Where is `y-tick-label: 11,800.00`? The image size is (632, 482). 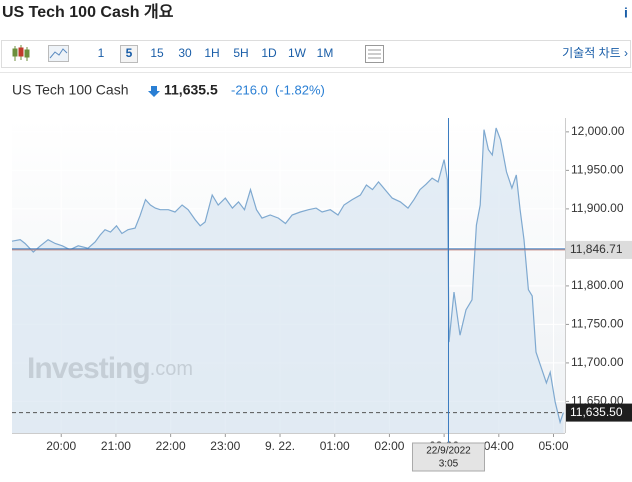
y-tick-label: 11,800.00 is located at coordinates (597, 285).